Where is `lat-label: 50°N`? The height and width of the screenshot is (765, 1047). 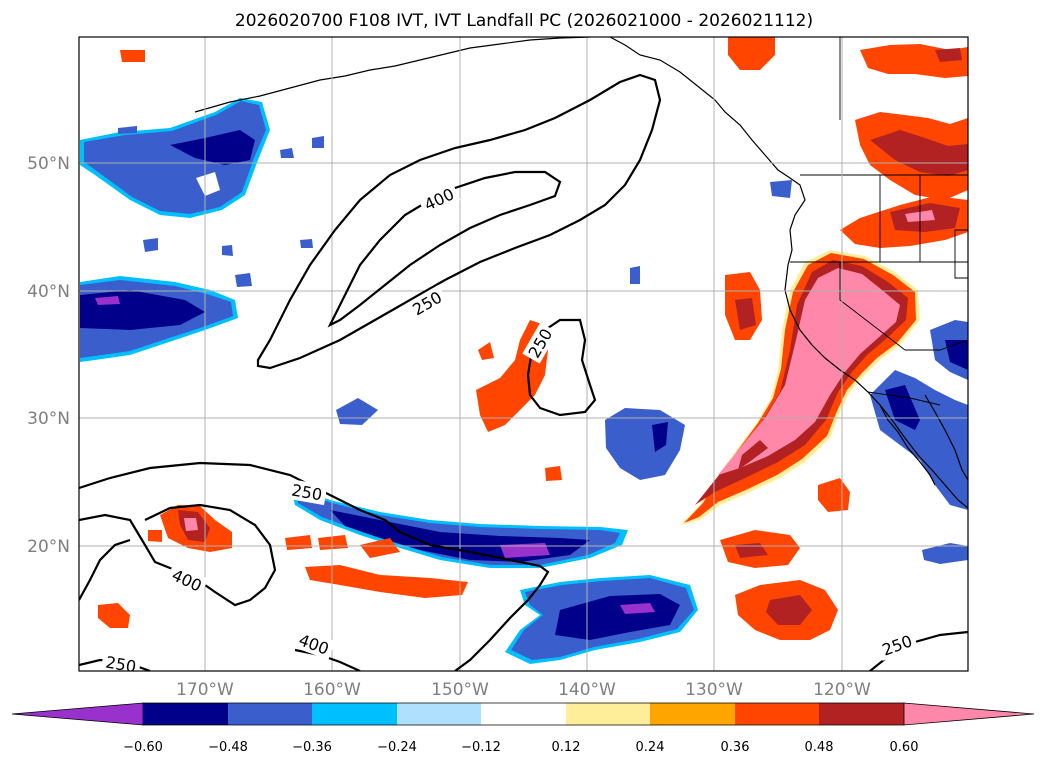 lat-label: 50°N is located at coordinates (48, 164).